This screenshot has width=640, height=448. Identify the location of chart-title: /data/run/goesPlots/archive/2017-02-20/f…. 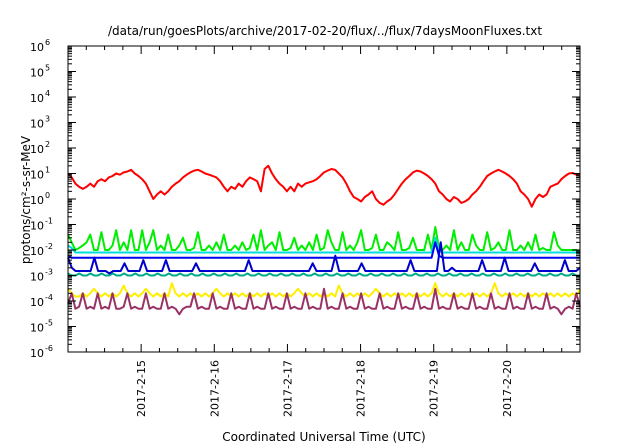
(325, 31).